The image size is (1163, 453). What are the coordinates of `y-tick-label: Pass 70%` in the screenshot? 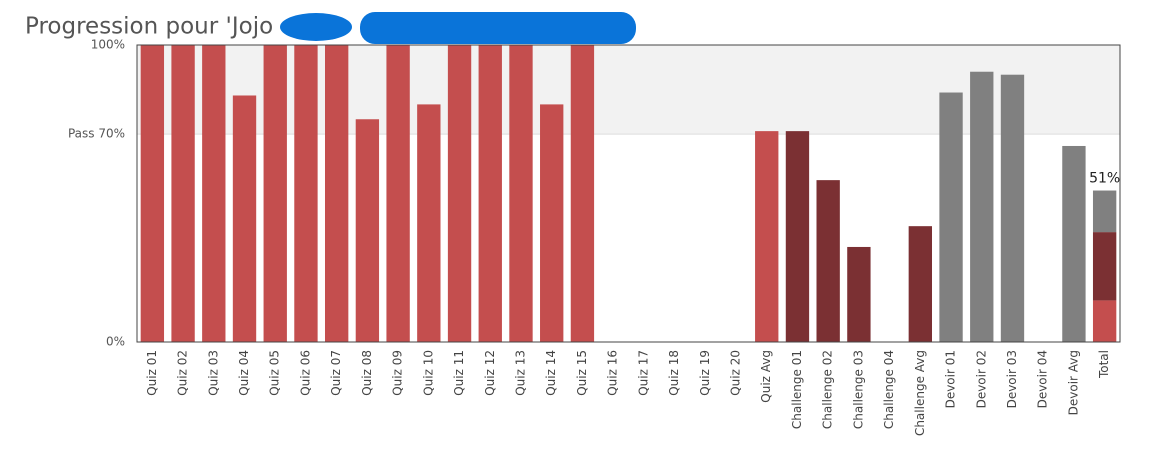 It's located at (96, 134).